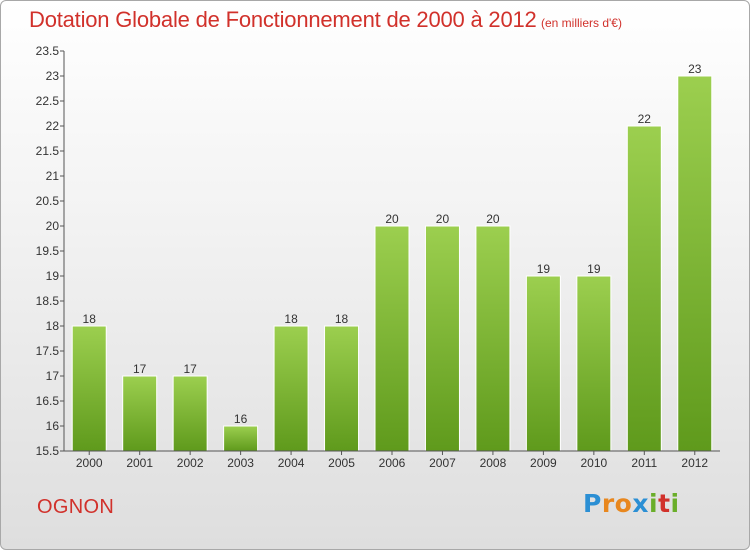  What do you see at coordinates (53, 326) in the screenshot?
I see `y-tick-label: 18` at bounding box center [53, 326].